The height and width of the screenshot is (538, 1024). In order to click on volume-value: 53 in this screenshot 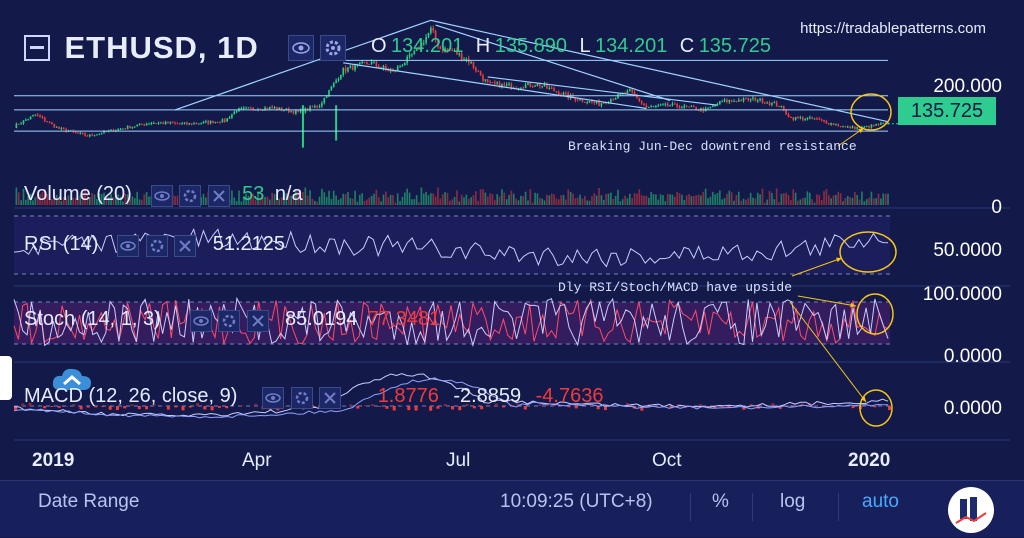, I will do `click(253, 194)`.